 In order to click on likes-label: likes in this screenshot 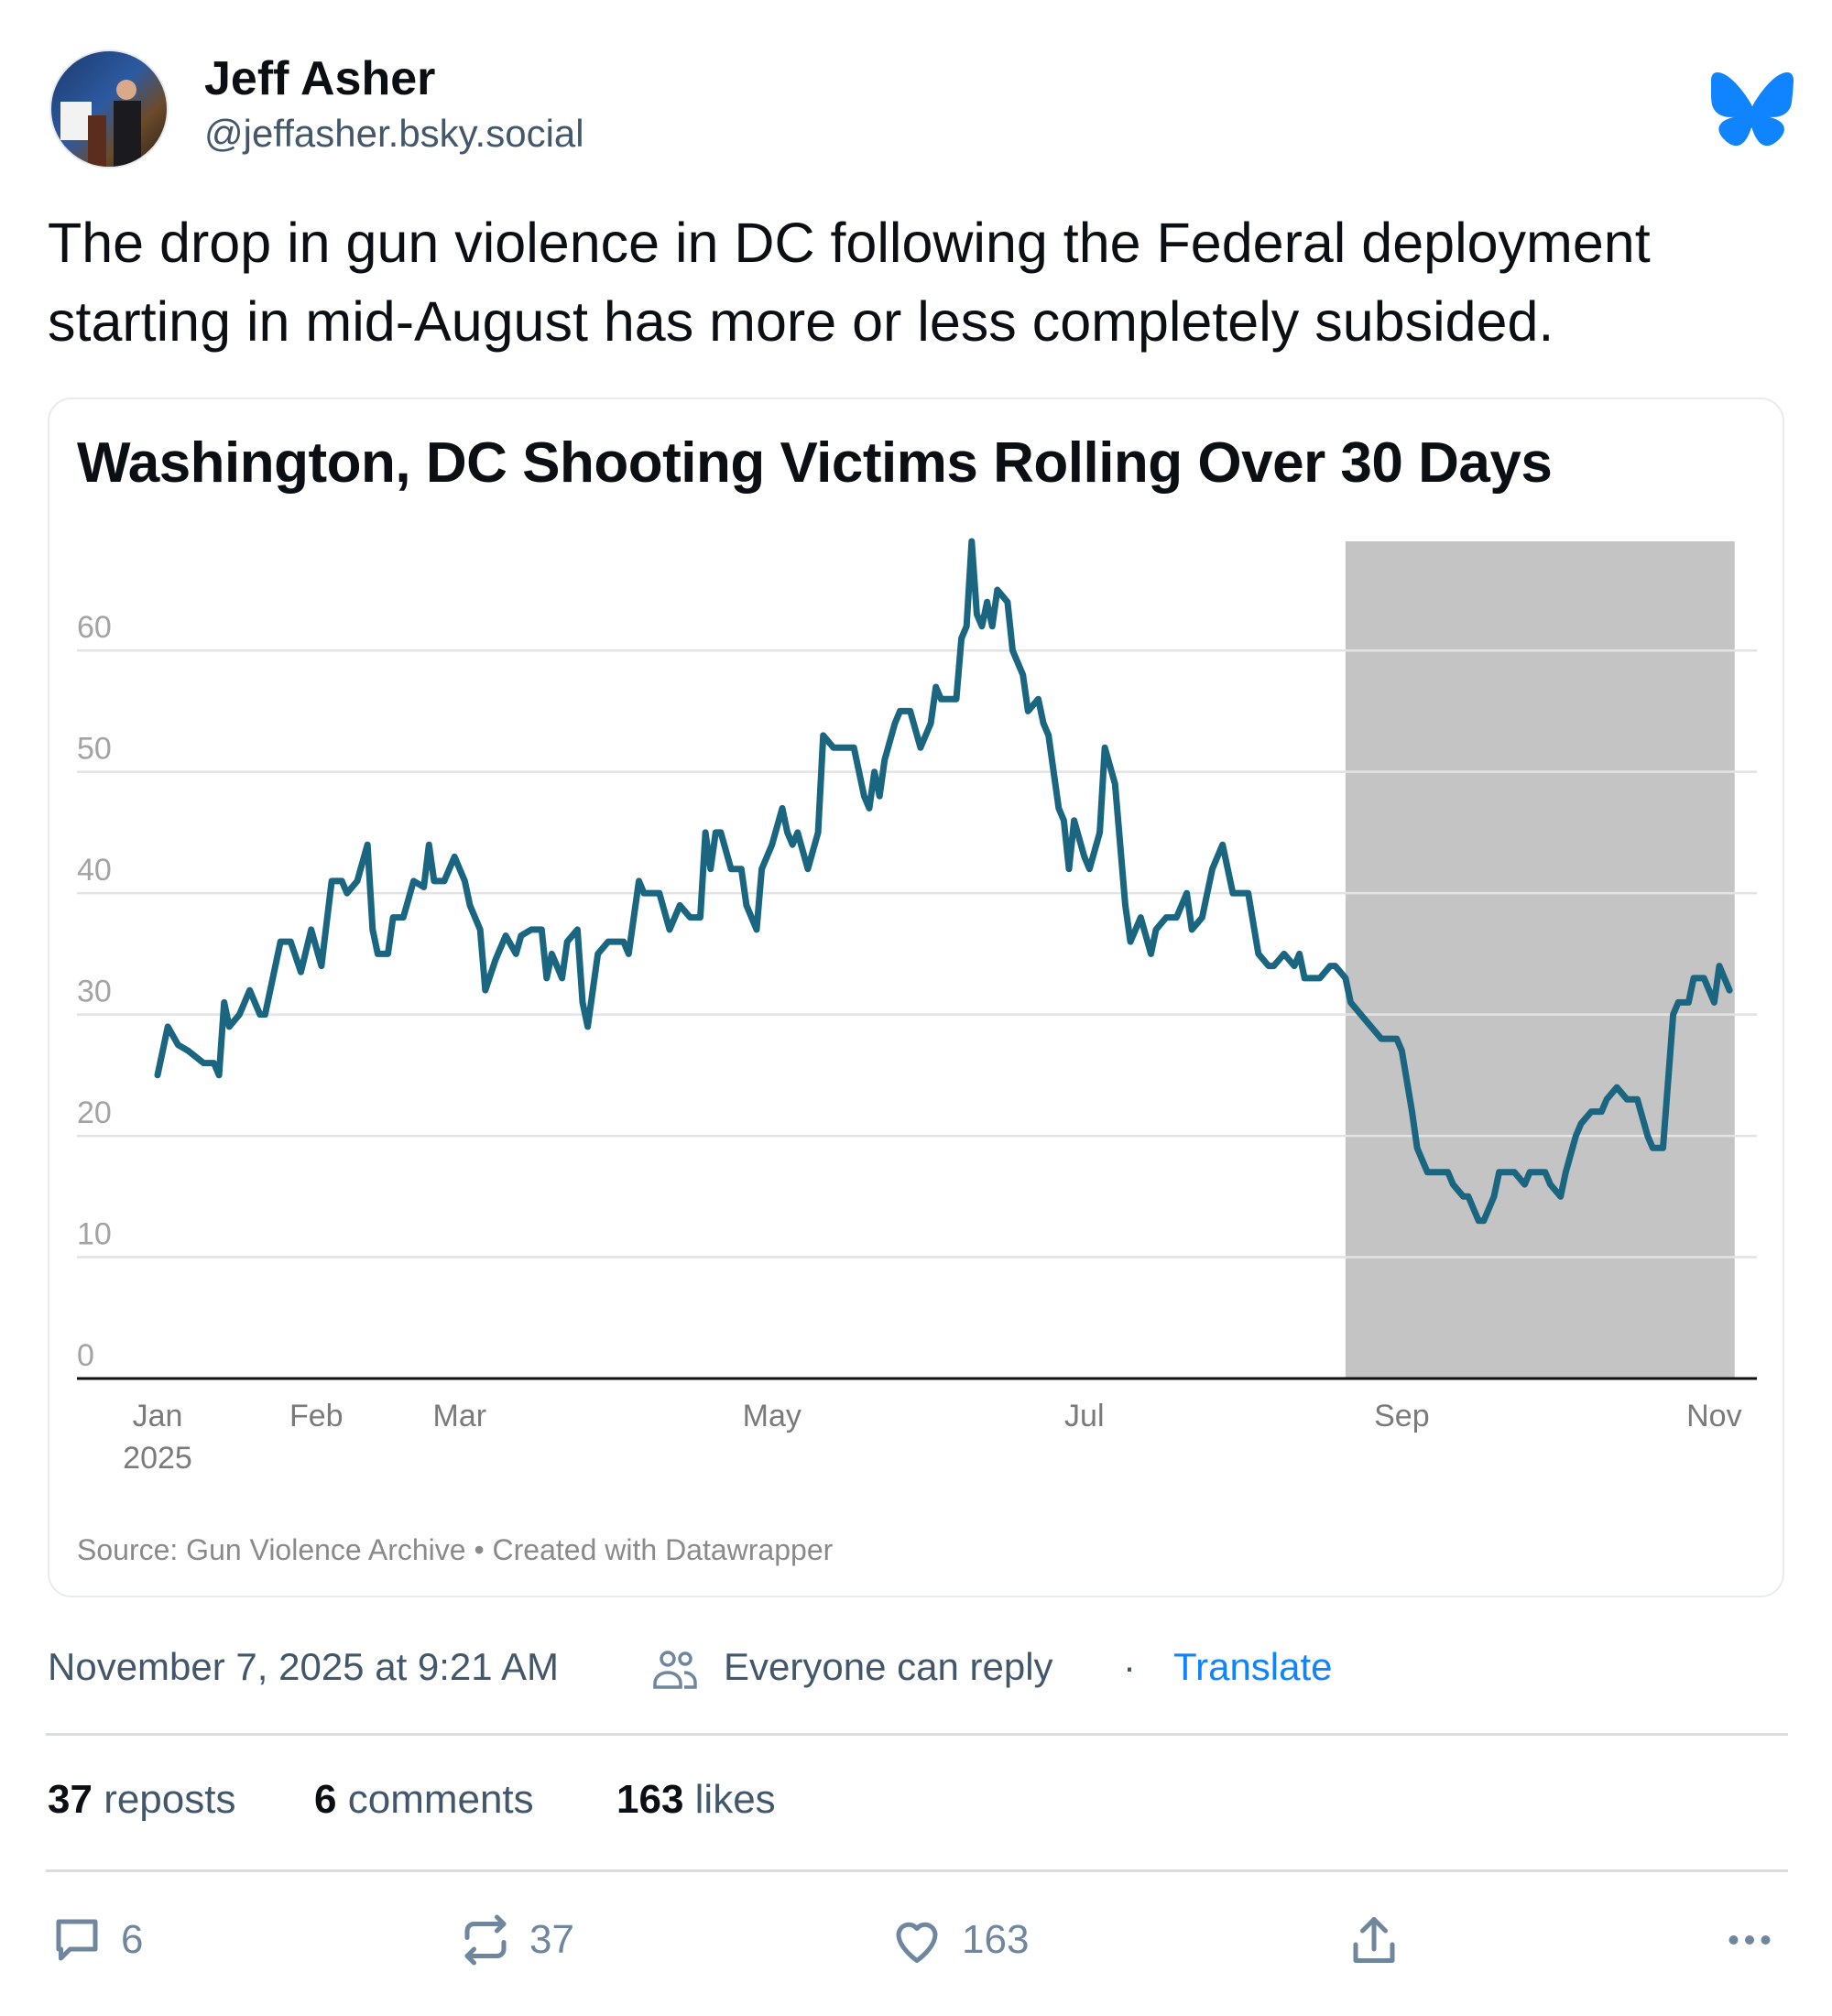, I will do `click(735, 1799)`.